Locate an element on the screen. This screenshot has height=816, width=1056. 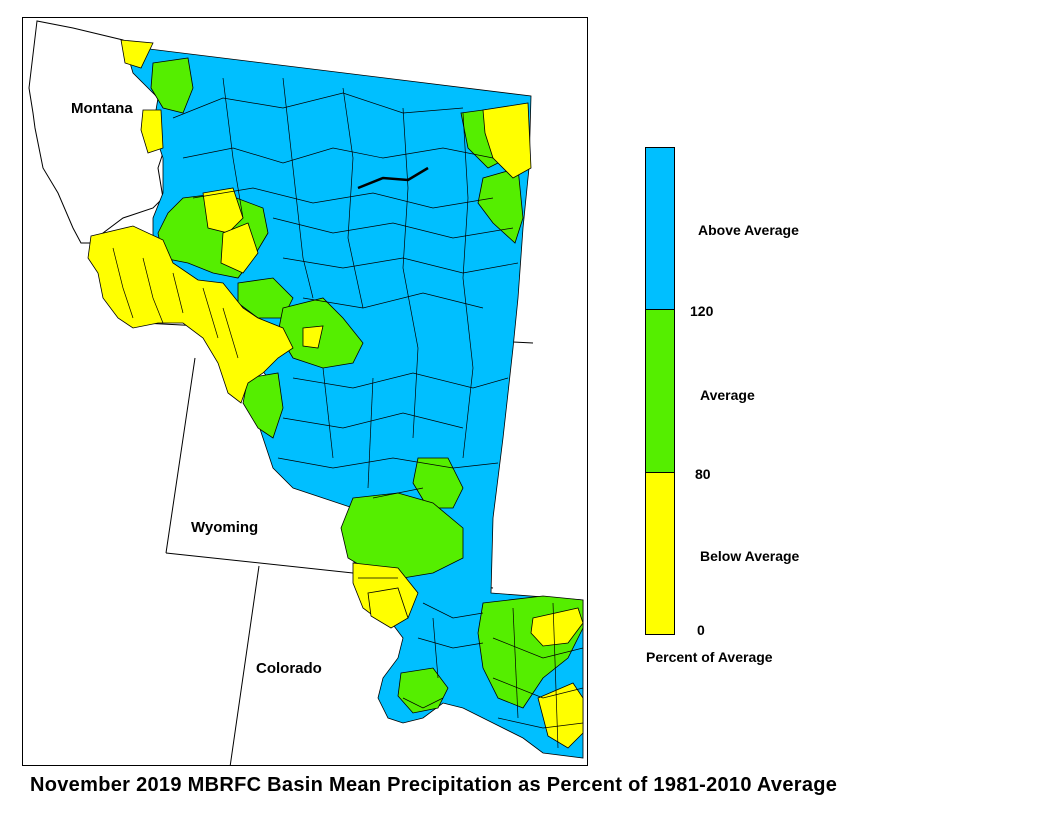
legend is located at coordinates (660, 391).